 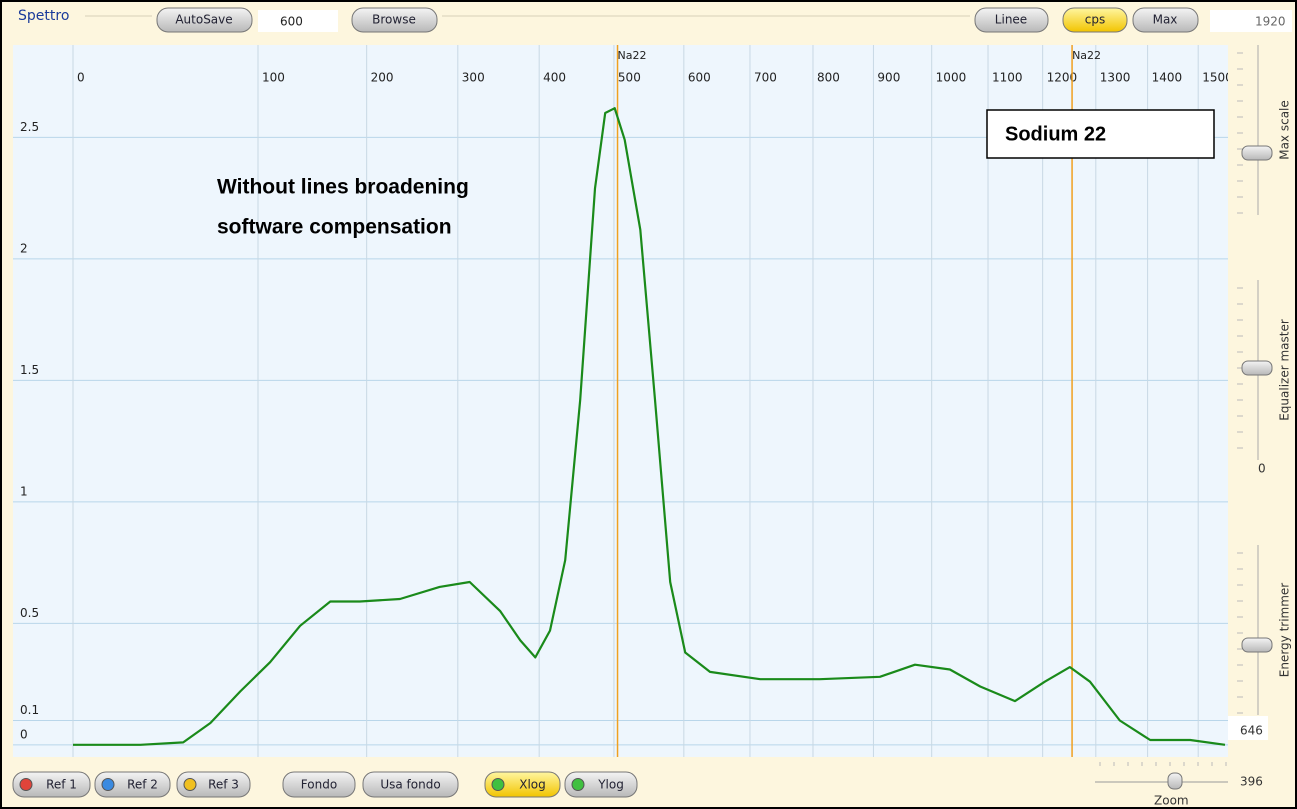 What do you see at coordinates (81, 78) in the screenshot?
I see `x-tick-label: 0` at bounding box center [81, 78].